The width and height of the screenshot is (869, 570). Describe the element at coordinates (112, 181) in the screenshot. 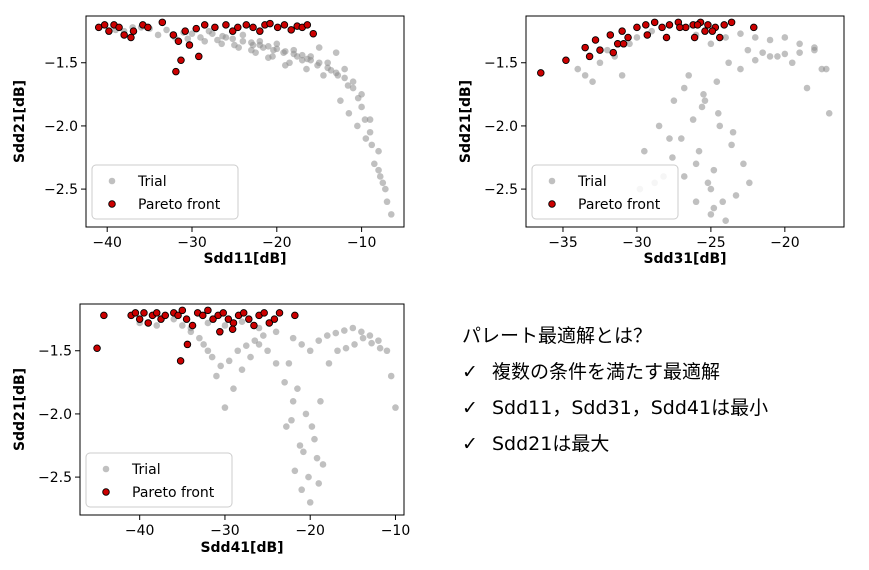

I see `legend-marker-trial` at that location.